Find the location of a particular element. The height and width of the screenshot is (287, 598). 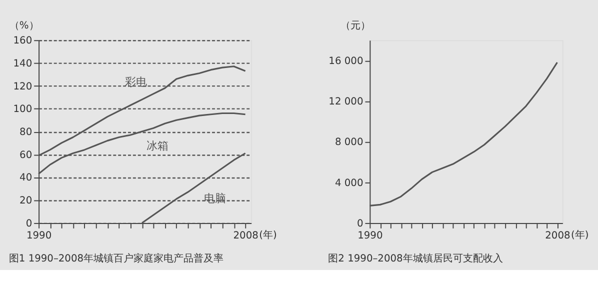

y-tick-label: 12 000 is located at coordinates (346, 102).